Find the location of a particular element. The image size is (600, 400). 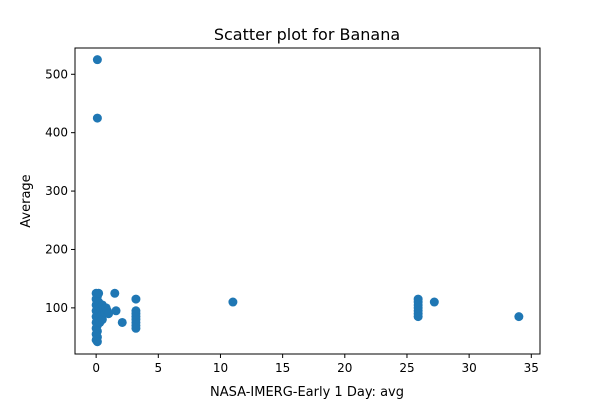

x-tick-label: 35 is located at coordinates (531, 368).